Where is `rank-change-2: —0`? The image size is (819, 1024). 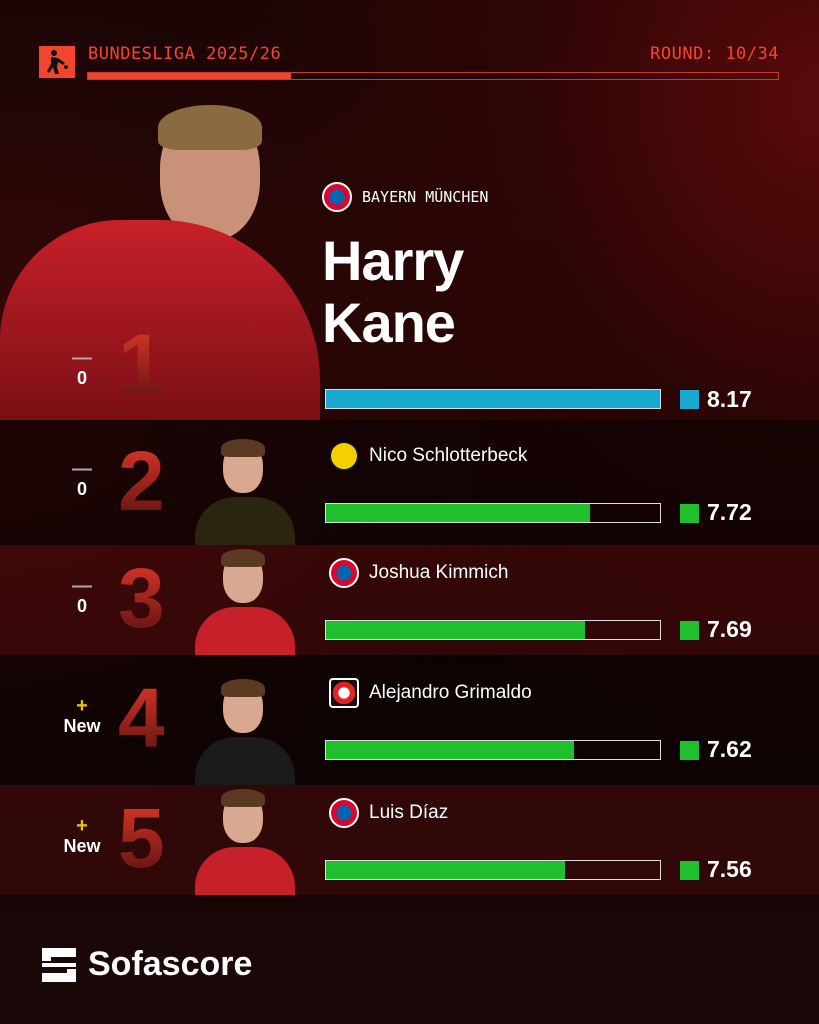
rank-change-2: —0 is located at coordinates (82, 478).